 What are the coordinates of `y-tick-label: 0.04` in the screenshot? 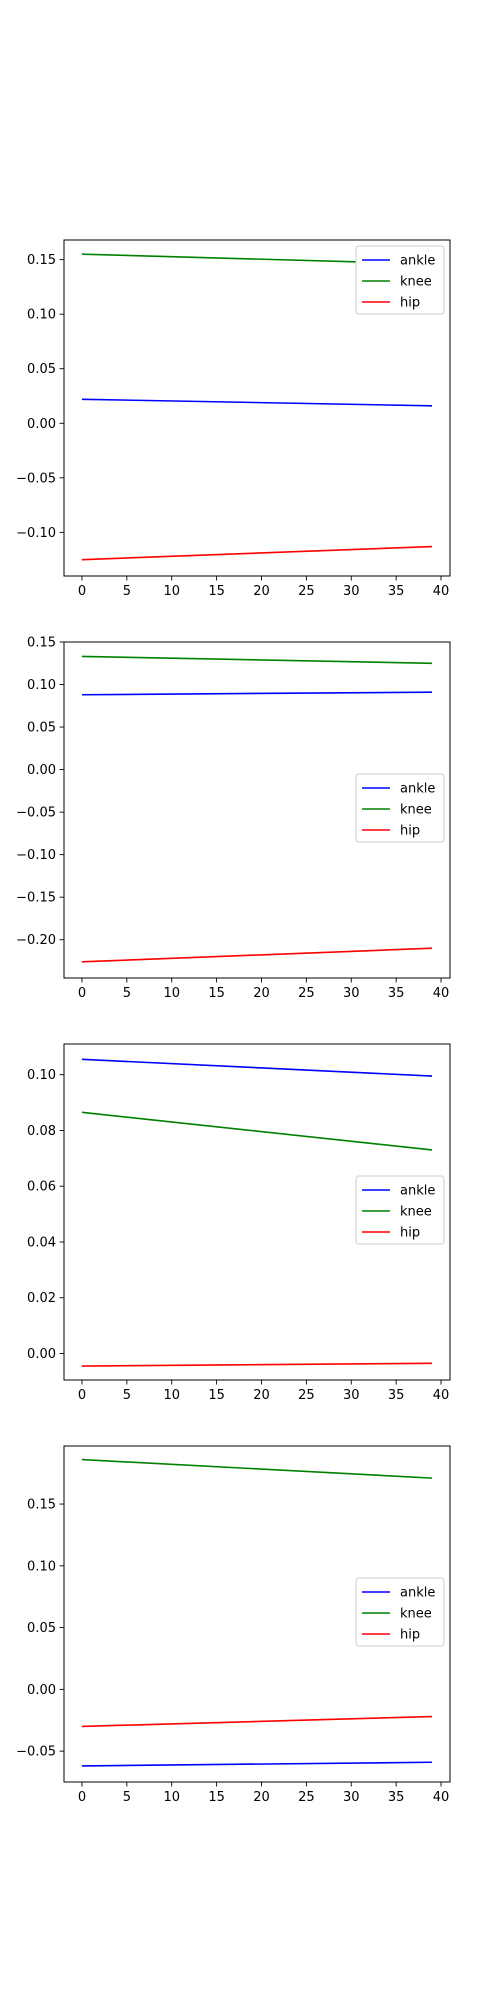 It's located at (41, 1242).